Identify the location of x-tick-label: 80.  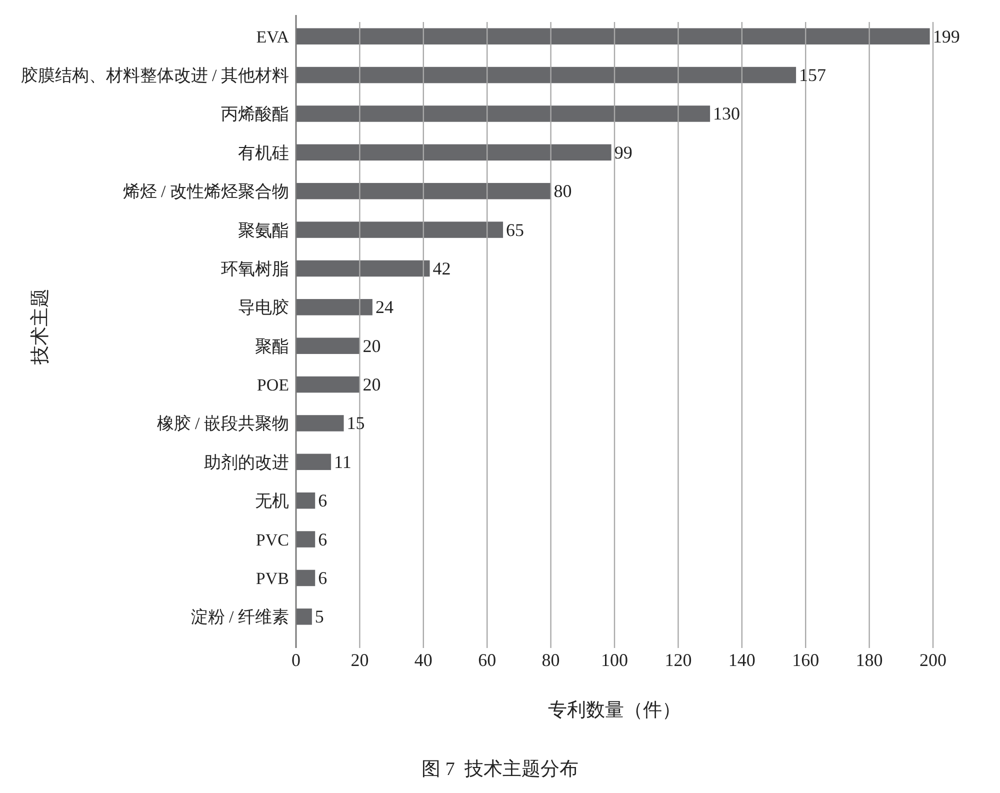
(551, 660).